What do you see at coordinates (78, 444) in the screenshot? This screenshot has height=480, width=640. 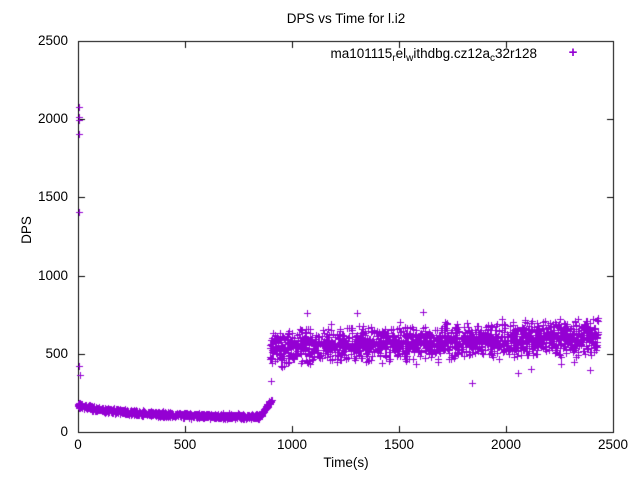 I see `x-tick-label: 0` at bounding box center [78, 444].